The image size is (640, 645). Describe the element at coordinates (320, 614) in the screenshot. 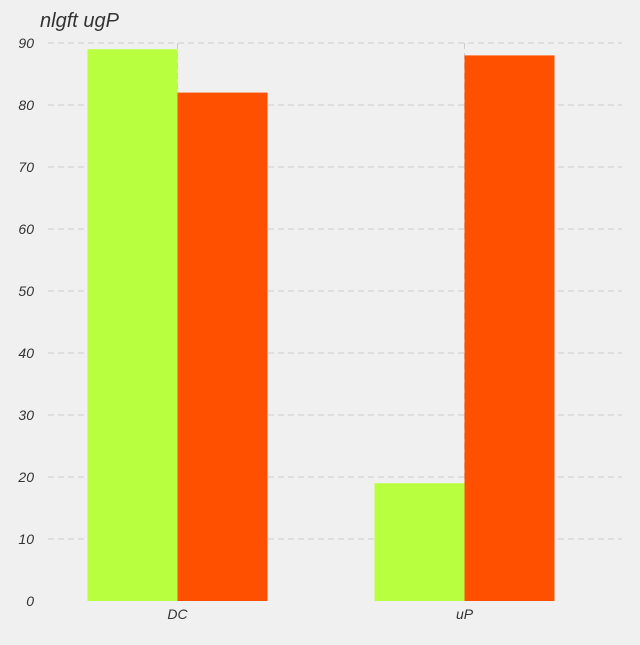

I see `x-axis-tick-labels: DC uP` at that location.